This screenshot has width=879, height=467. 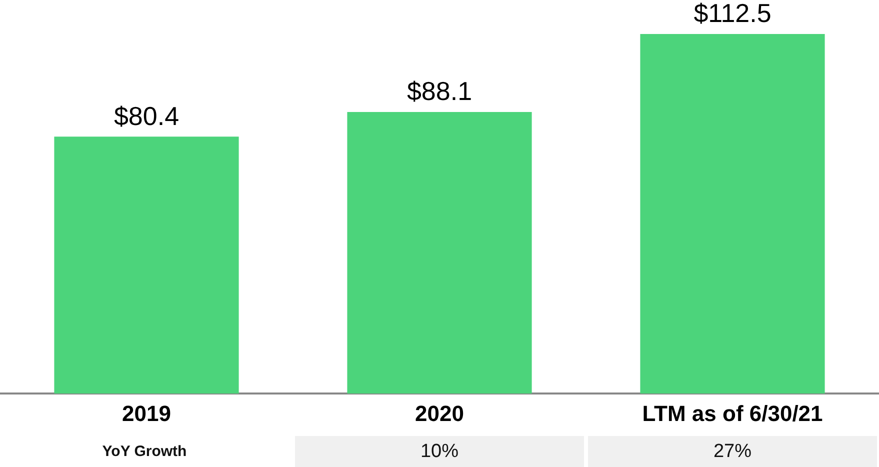 I want to click on data-label: $112.5, so click(x=733, y=14).